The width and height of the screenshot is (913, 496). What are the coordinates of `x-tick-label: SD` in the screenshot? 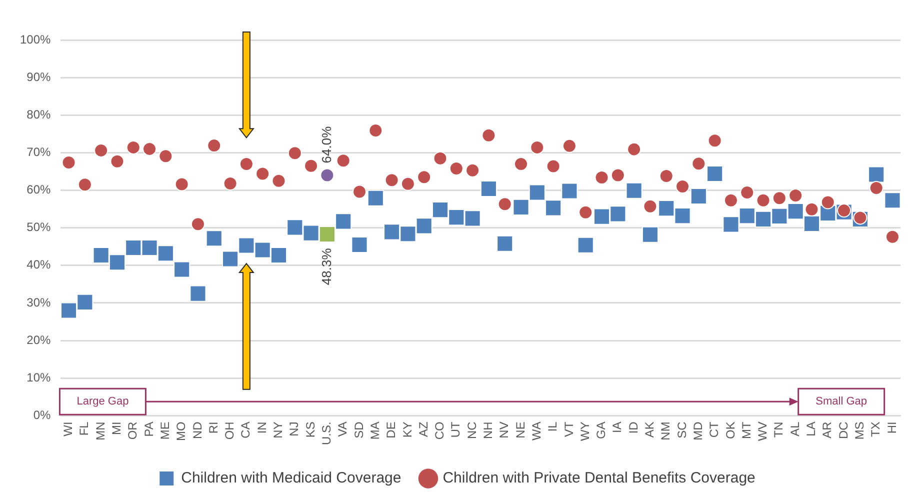 It's located at (359, 429).